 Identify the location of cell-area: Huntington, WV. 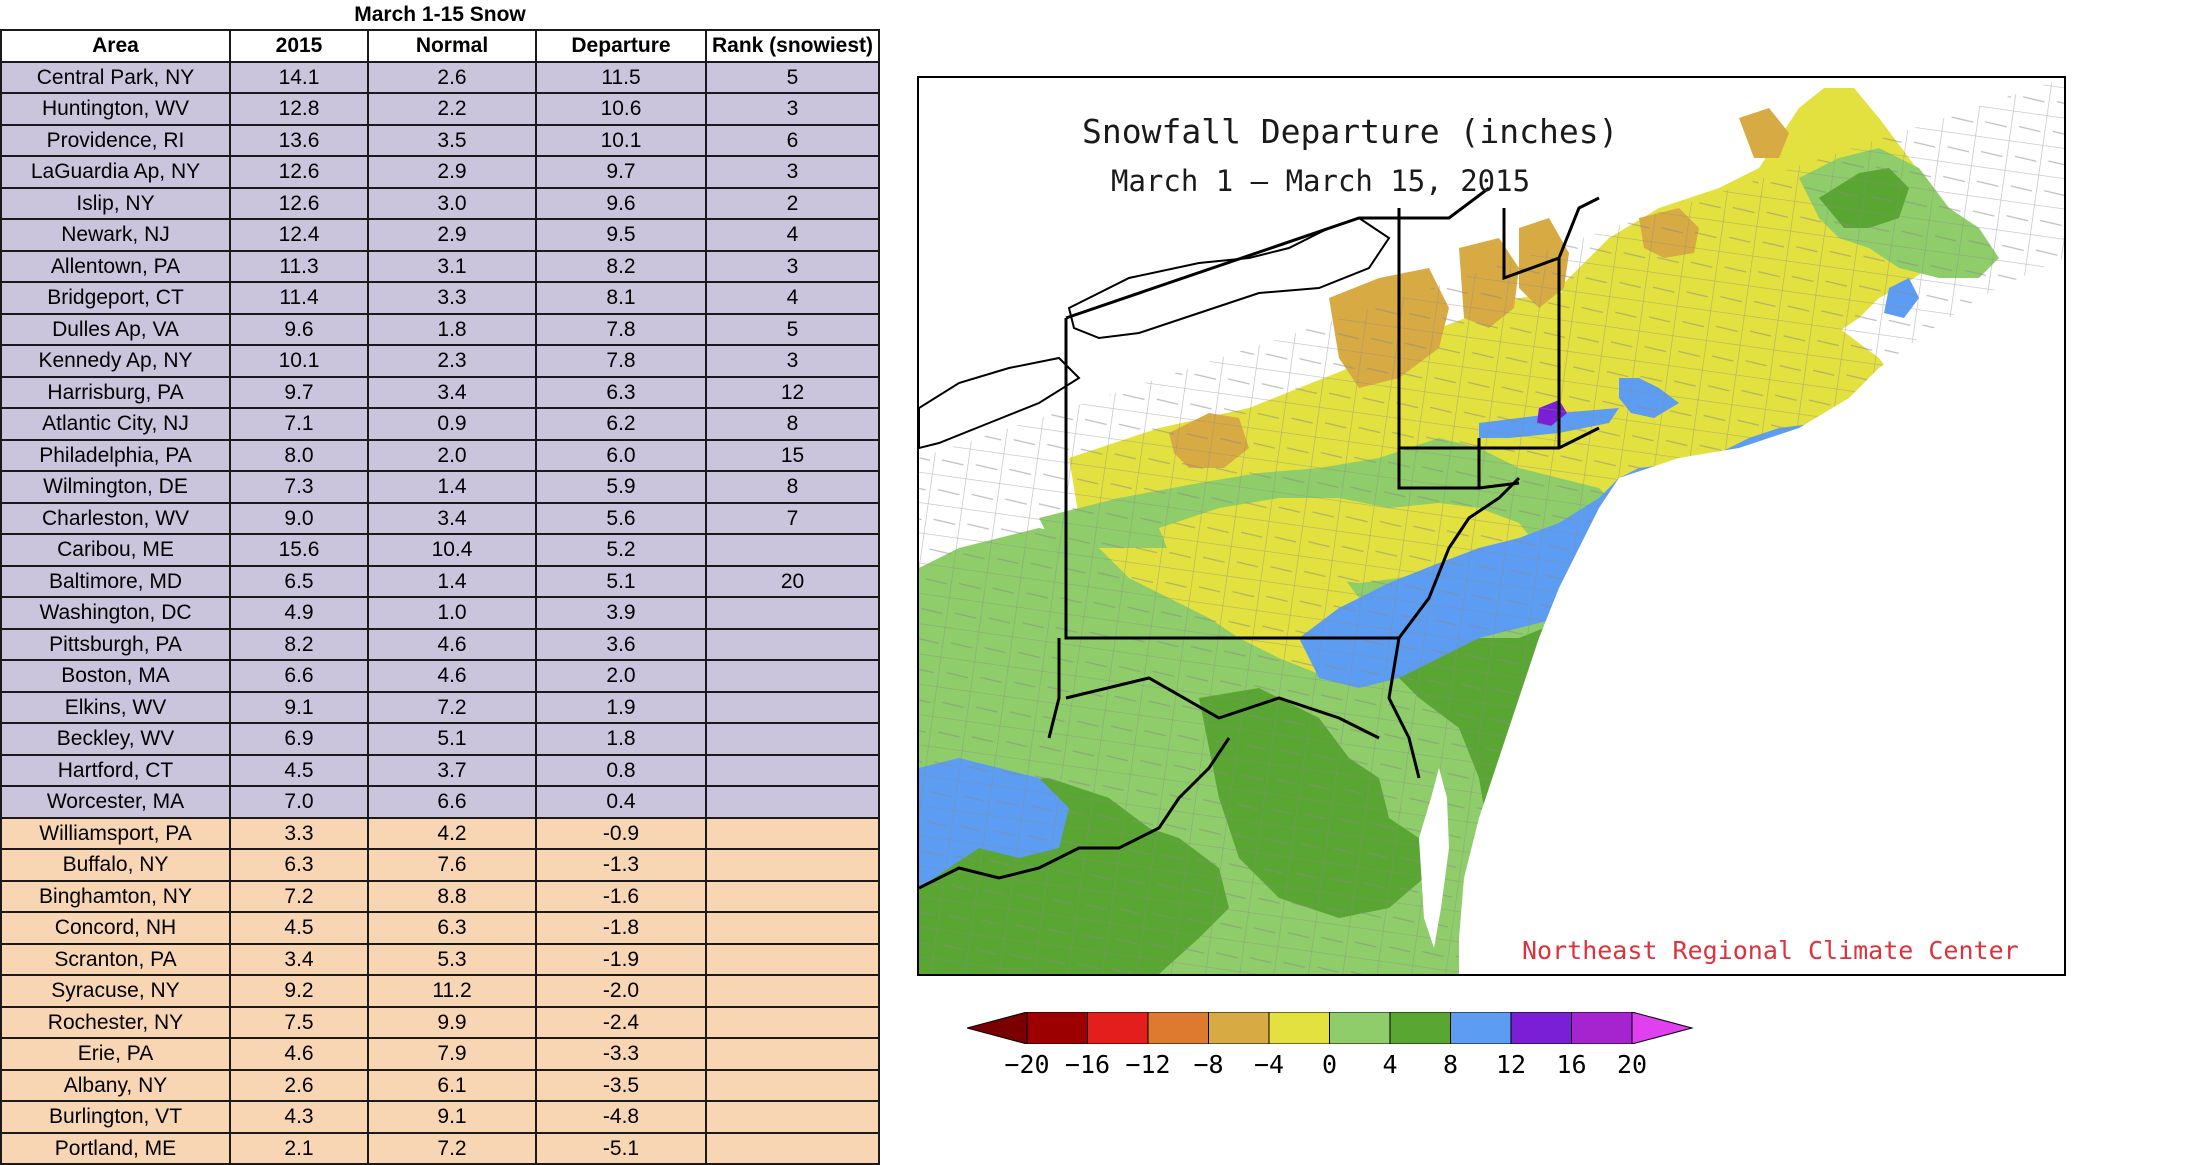
(115, 109).